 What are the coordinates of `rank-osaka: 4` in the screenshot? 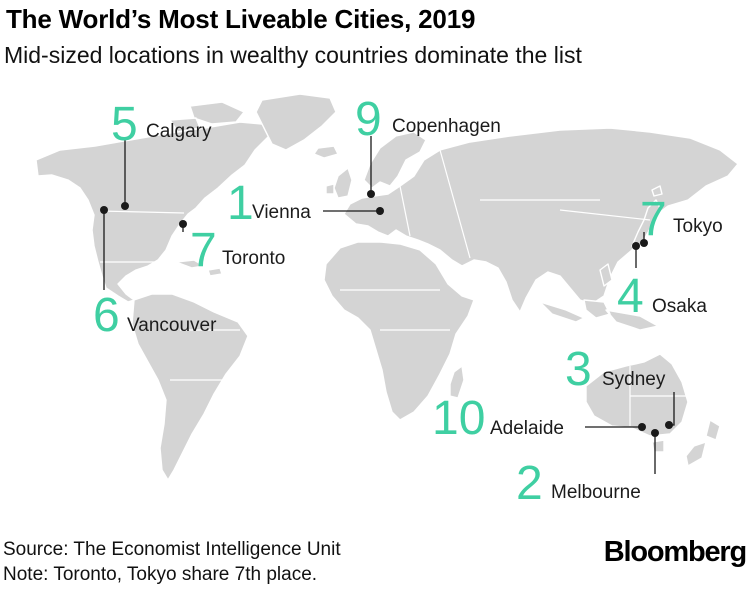 It's located at (630, 296).